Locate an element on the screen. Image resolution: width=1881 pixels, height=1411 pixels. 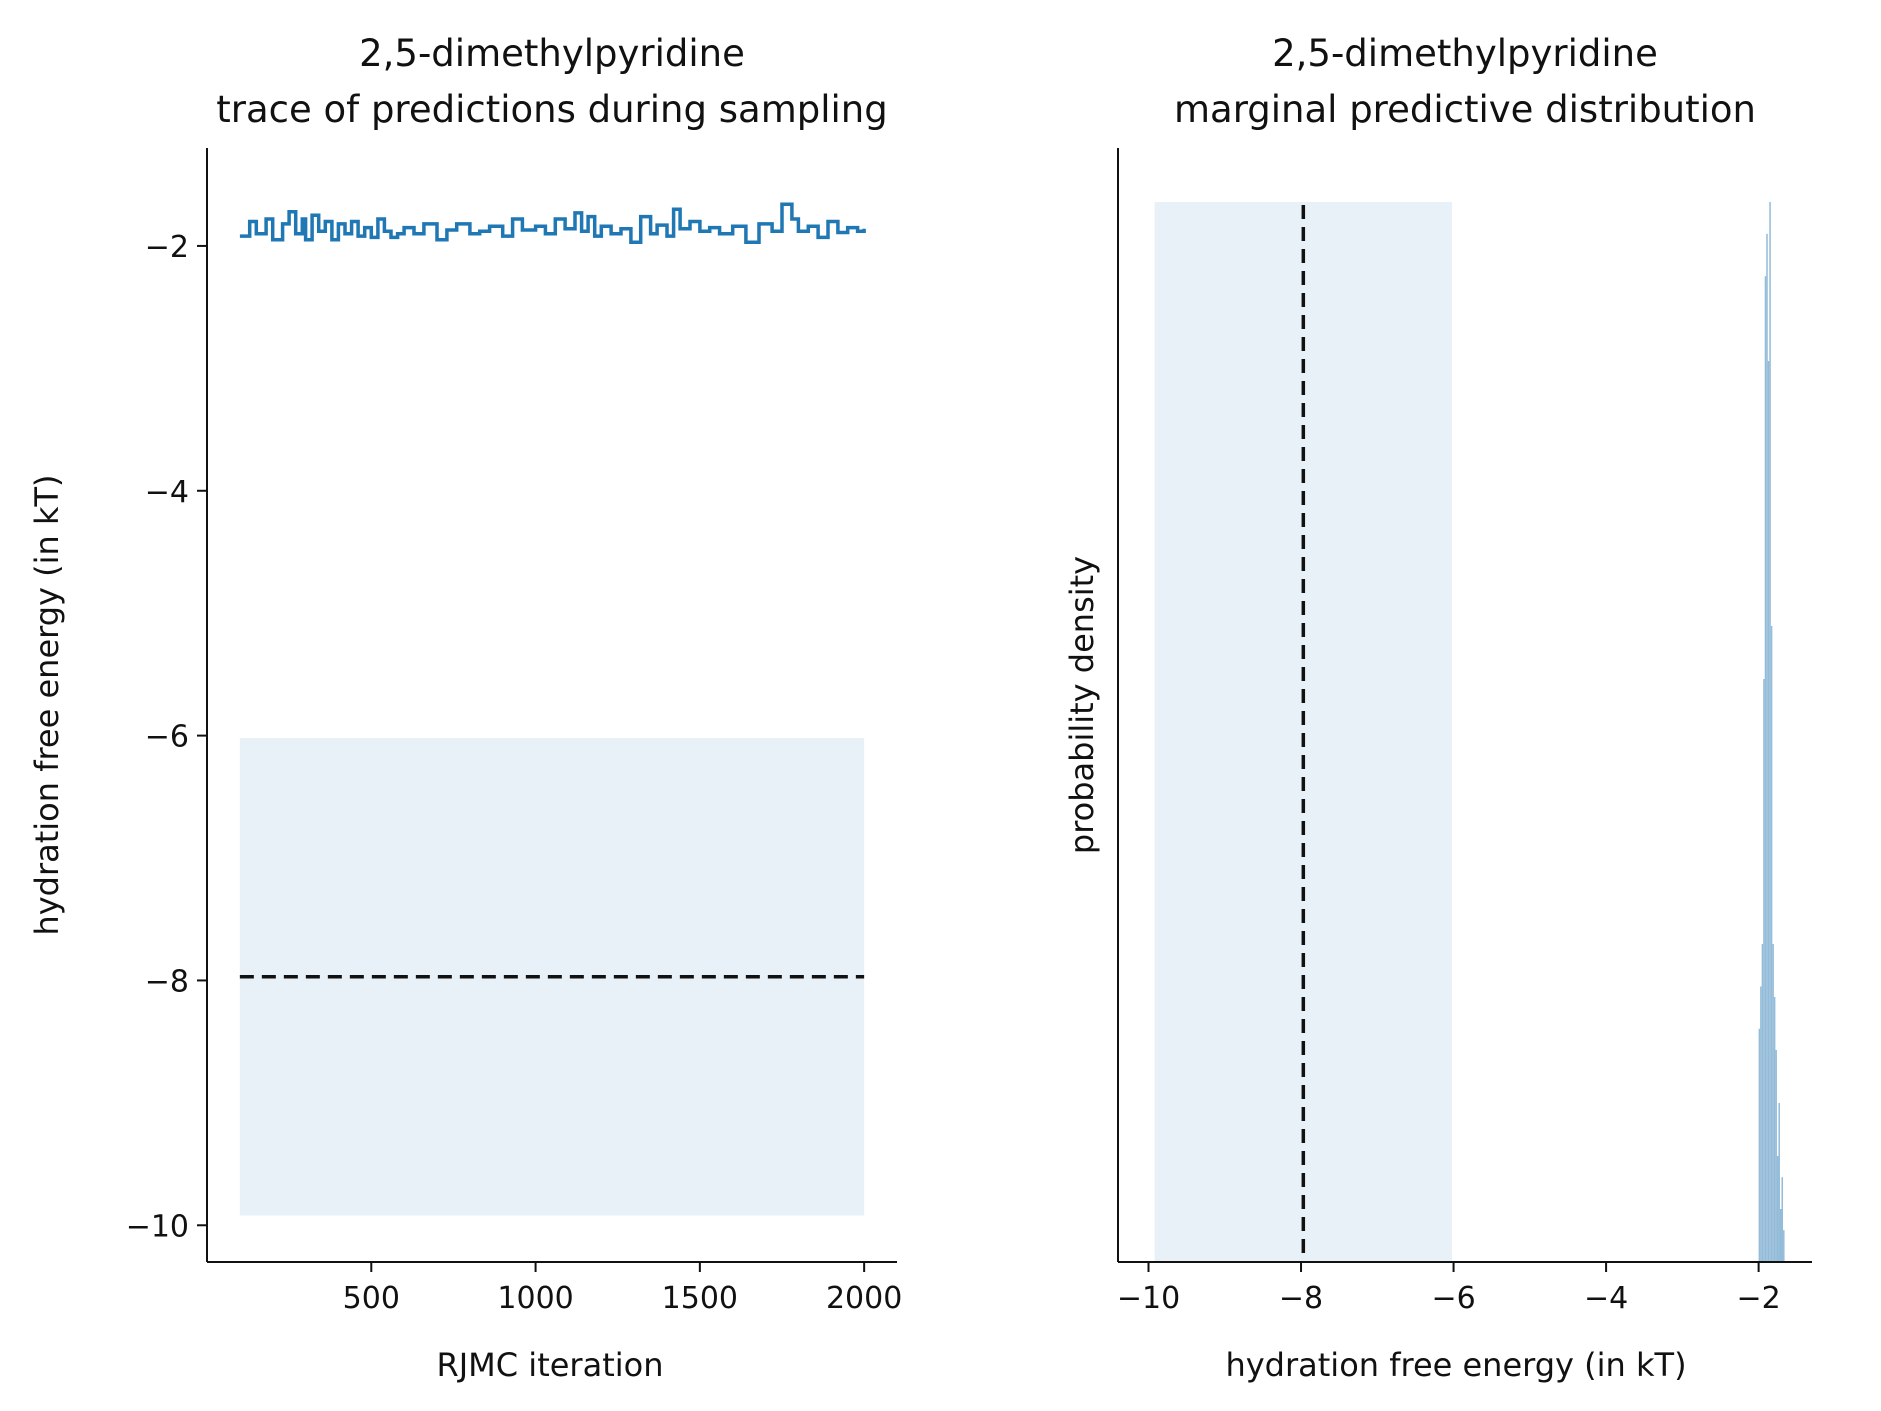
trace-y-ticks: −10 −8 −6 −4 −2 is located at coordinates (166, 737).